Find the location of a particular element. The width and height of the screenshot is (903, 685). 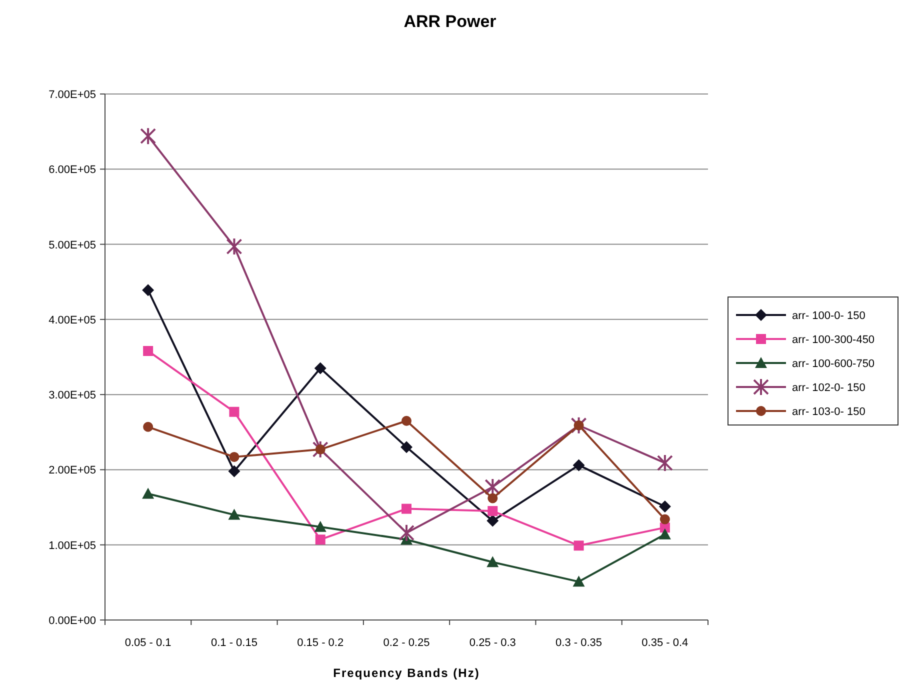

legend-label: arr- 103-0- 150 is located at coordinates (829, 412).